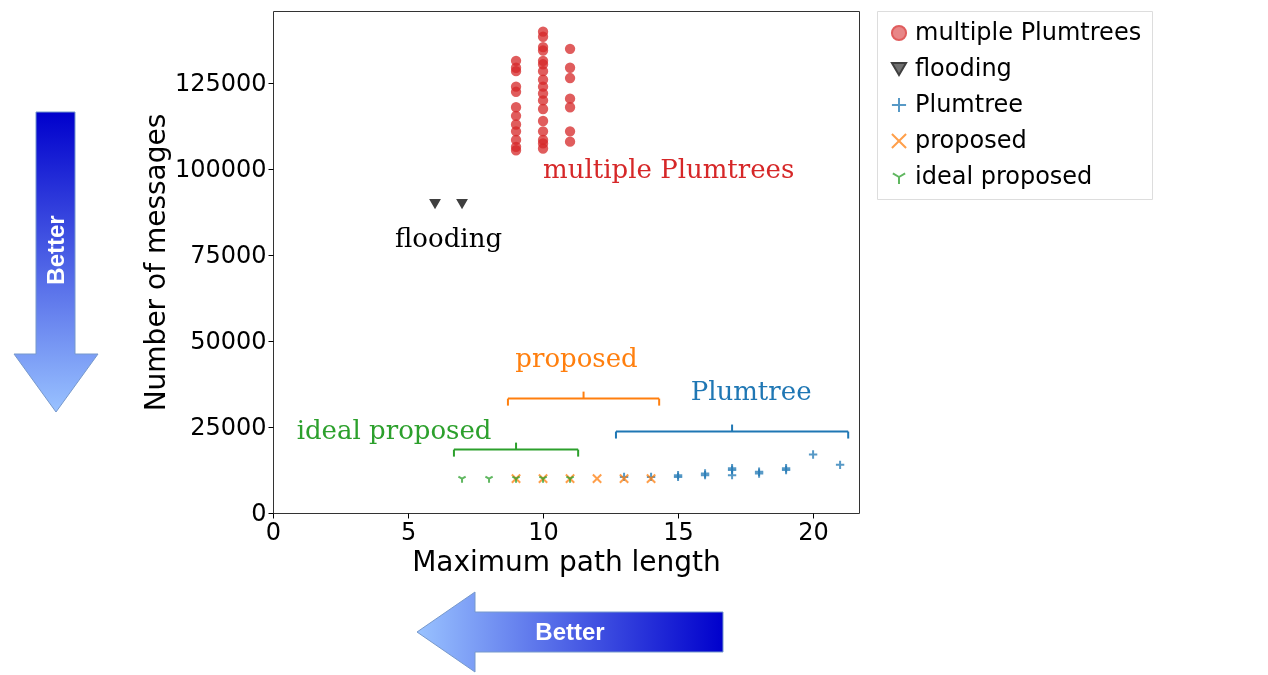 The height and width of the screenshot is (675, 1268). What do you see at coordinates (228, 254) in the screenshot?
I see `y-tick-label: 75000` at bounding box center [228, 254].